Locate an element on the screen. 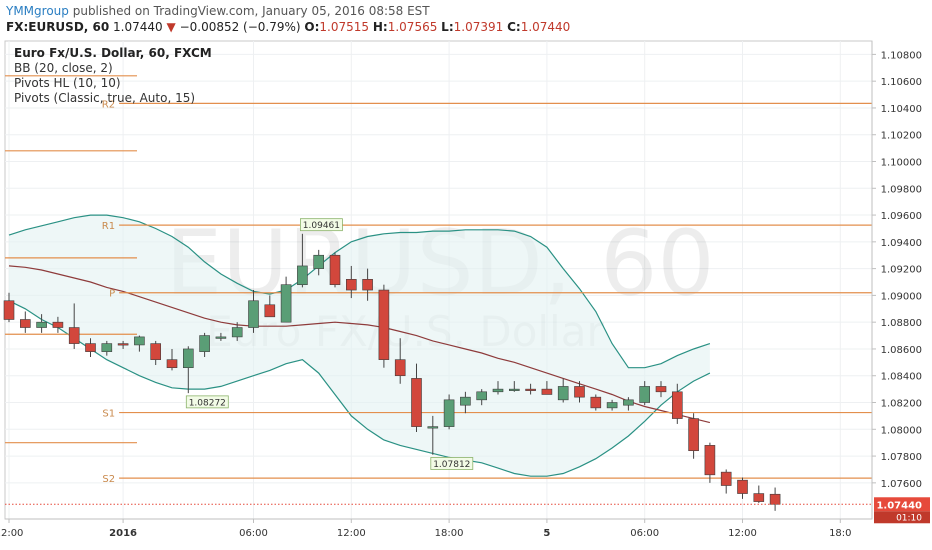  legend-bb: BB (20, close, 2) is located at coordinates (63, 68).